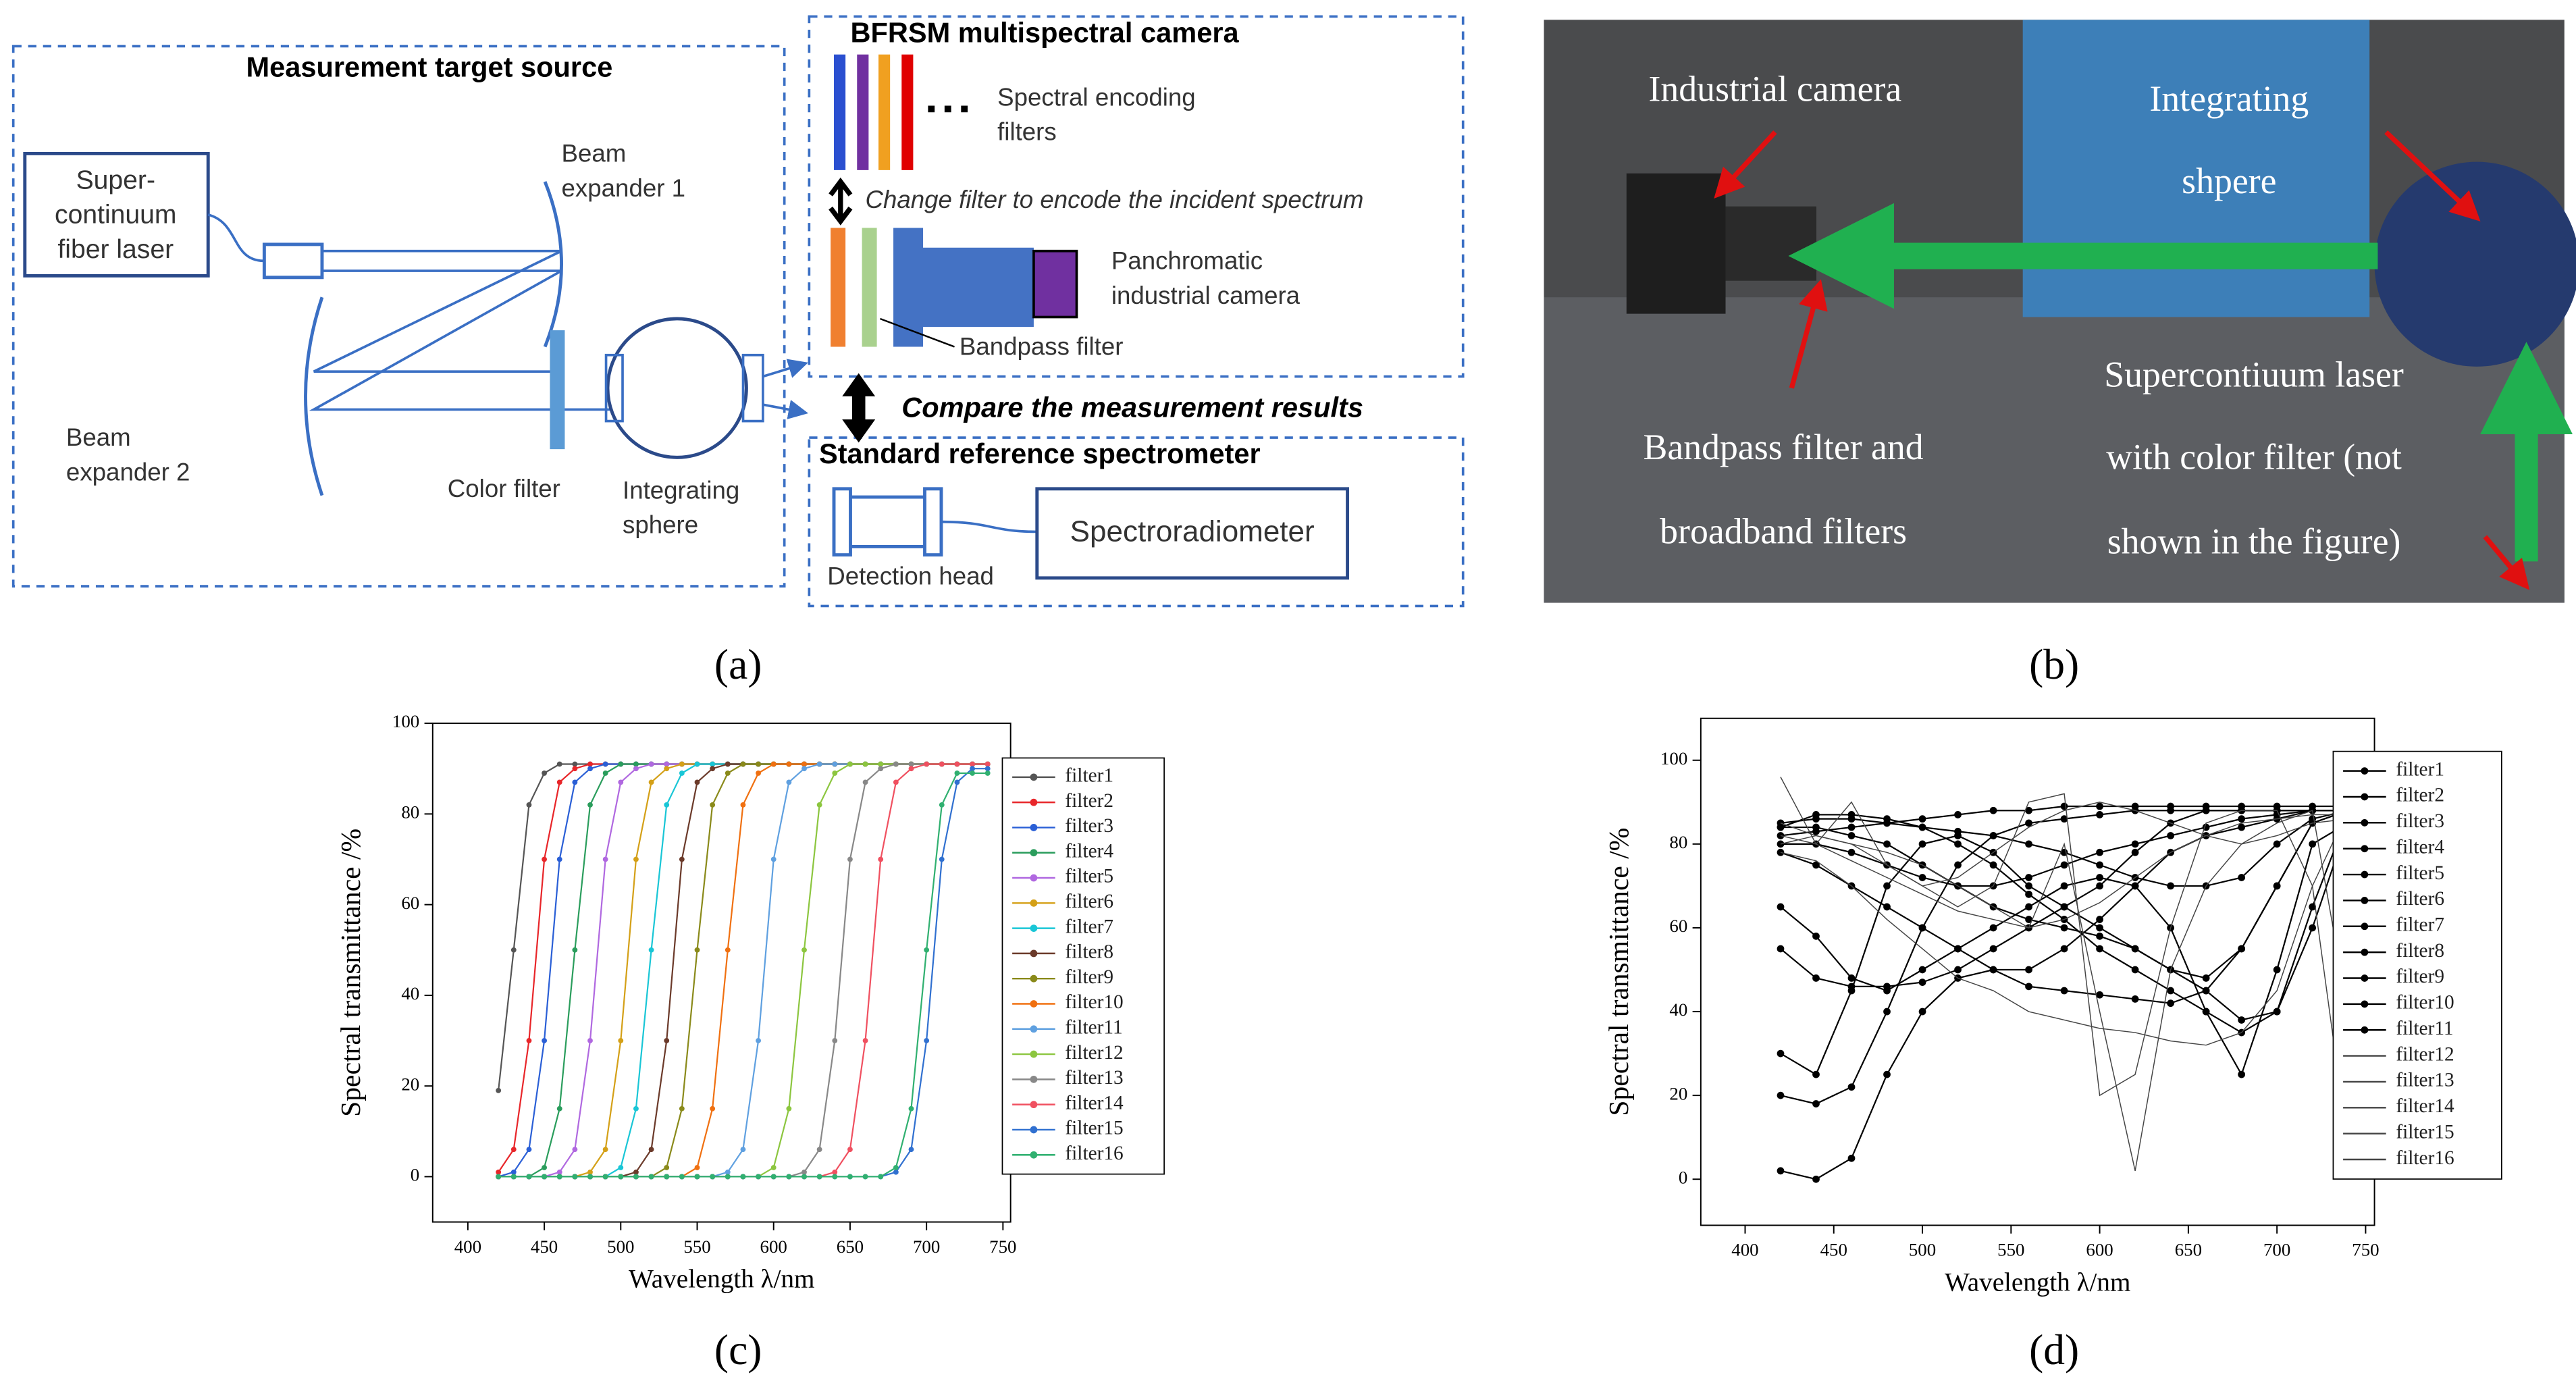  I want to click on y-tick-label: 20, so click(410, 1084).